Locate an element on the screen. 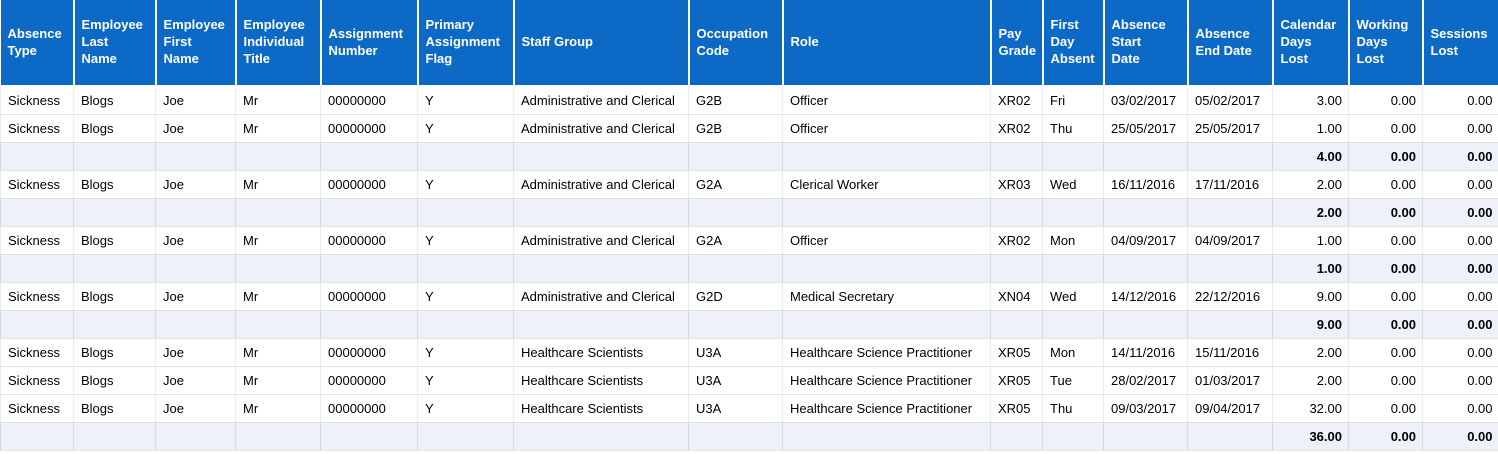 The height and width of the screenshot is (454, 1498). subtotal-row: 2.00 0.00 0.00 is located at coordinates (749, 212).